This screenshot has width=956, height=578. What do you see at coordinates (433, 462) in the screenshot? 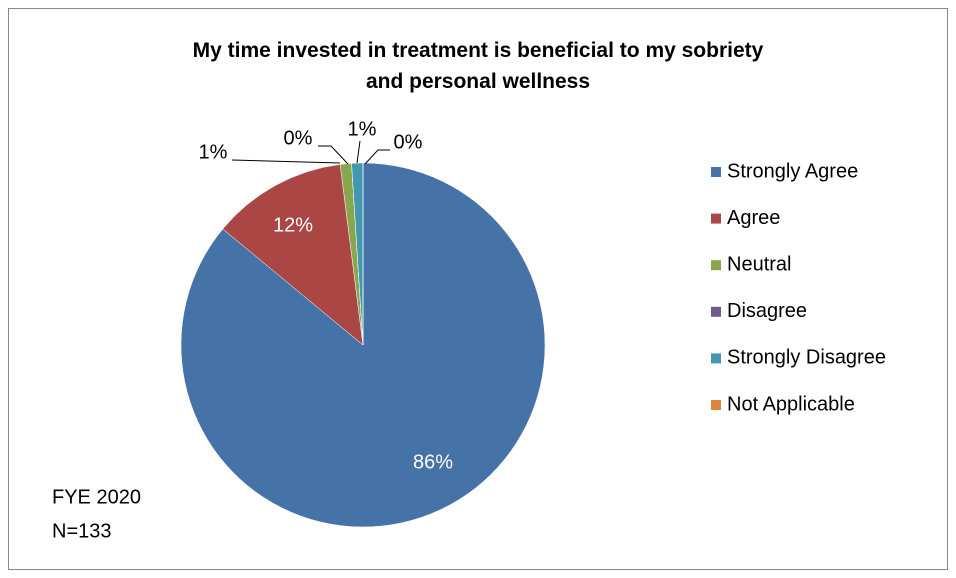
I see `data-label: 86%` at bounding box center [433, 462].